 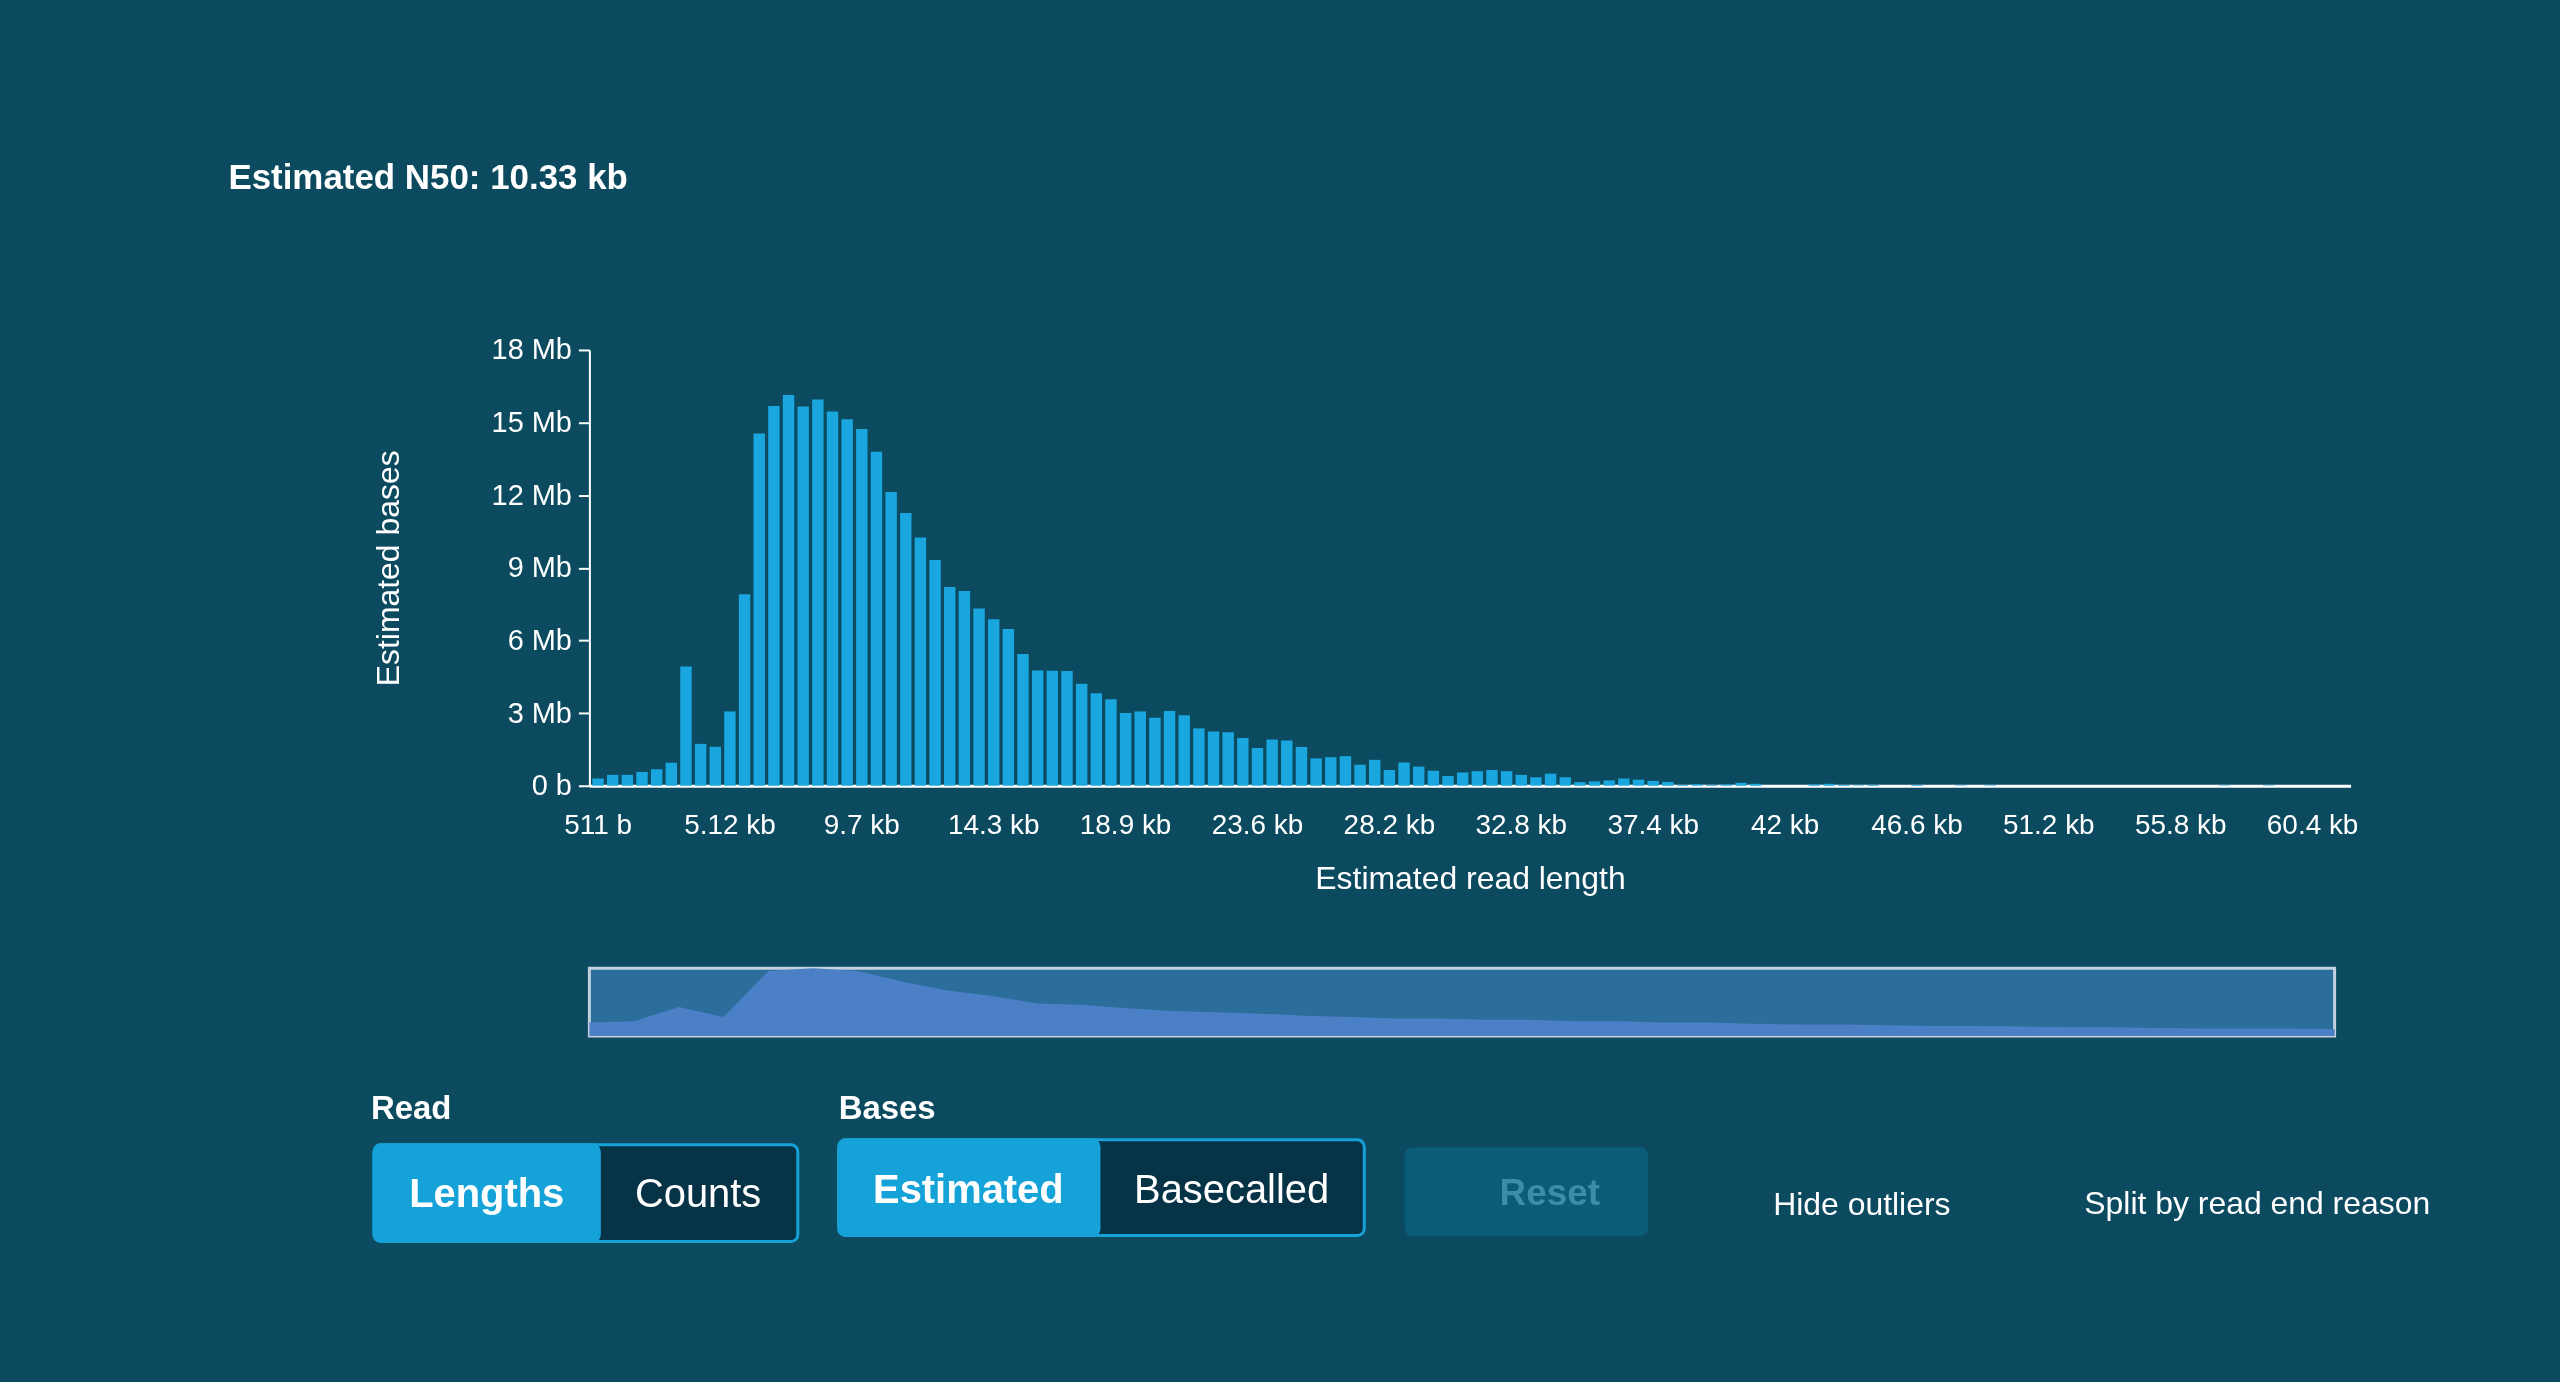 What do you see at coordinates (887, 1107) in the screenshot?
I see `text: Bases` at bounding box center [887, 1107].